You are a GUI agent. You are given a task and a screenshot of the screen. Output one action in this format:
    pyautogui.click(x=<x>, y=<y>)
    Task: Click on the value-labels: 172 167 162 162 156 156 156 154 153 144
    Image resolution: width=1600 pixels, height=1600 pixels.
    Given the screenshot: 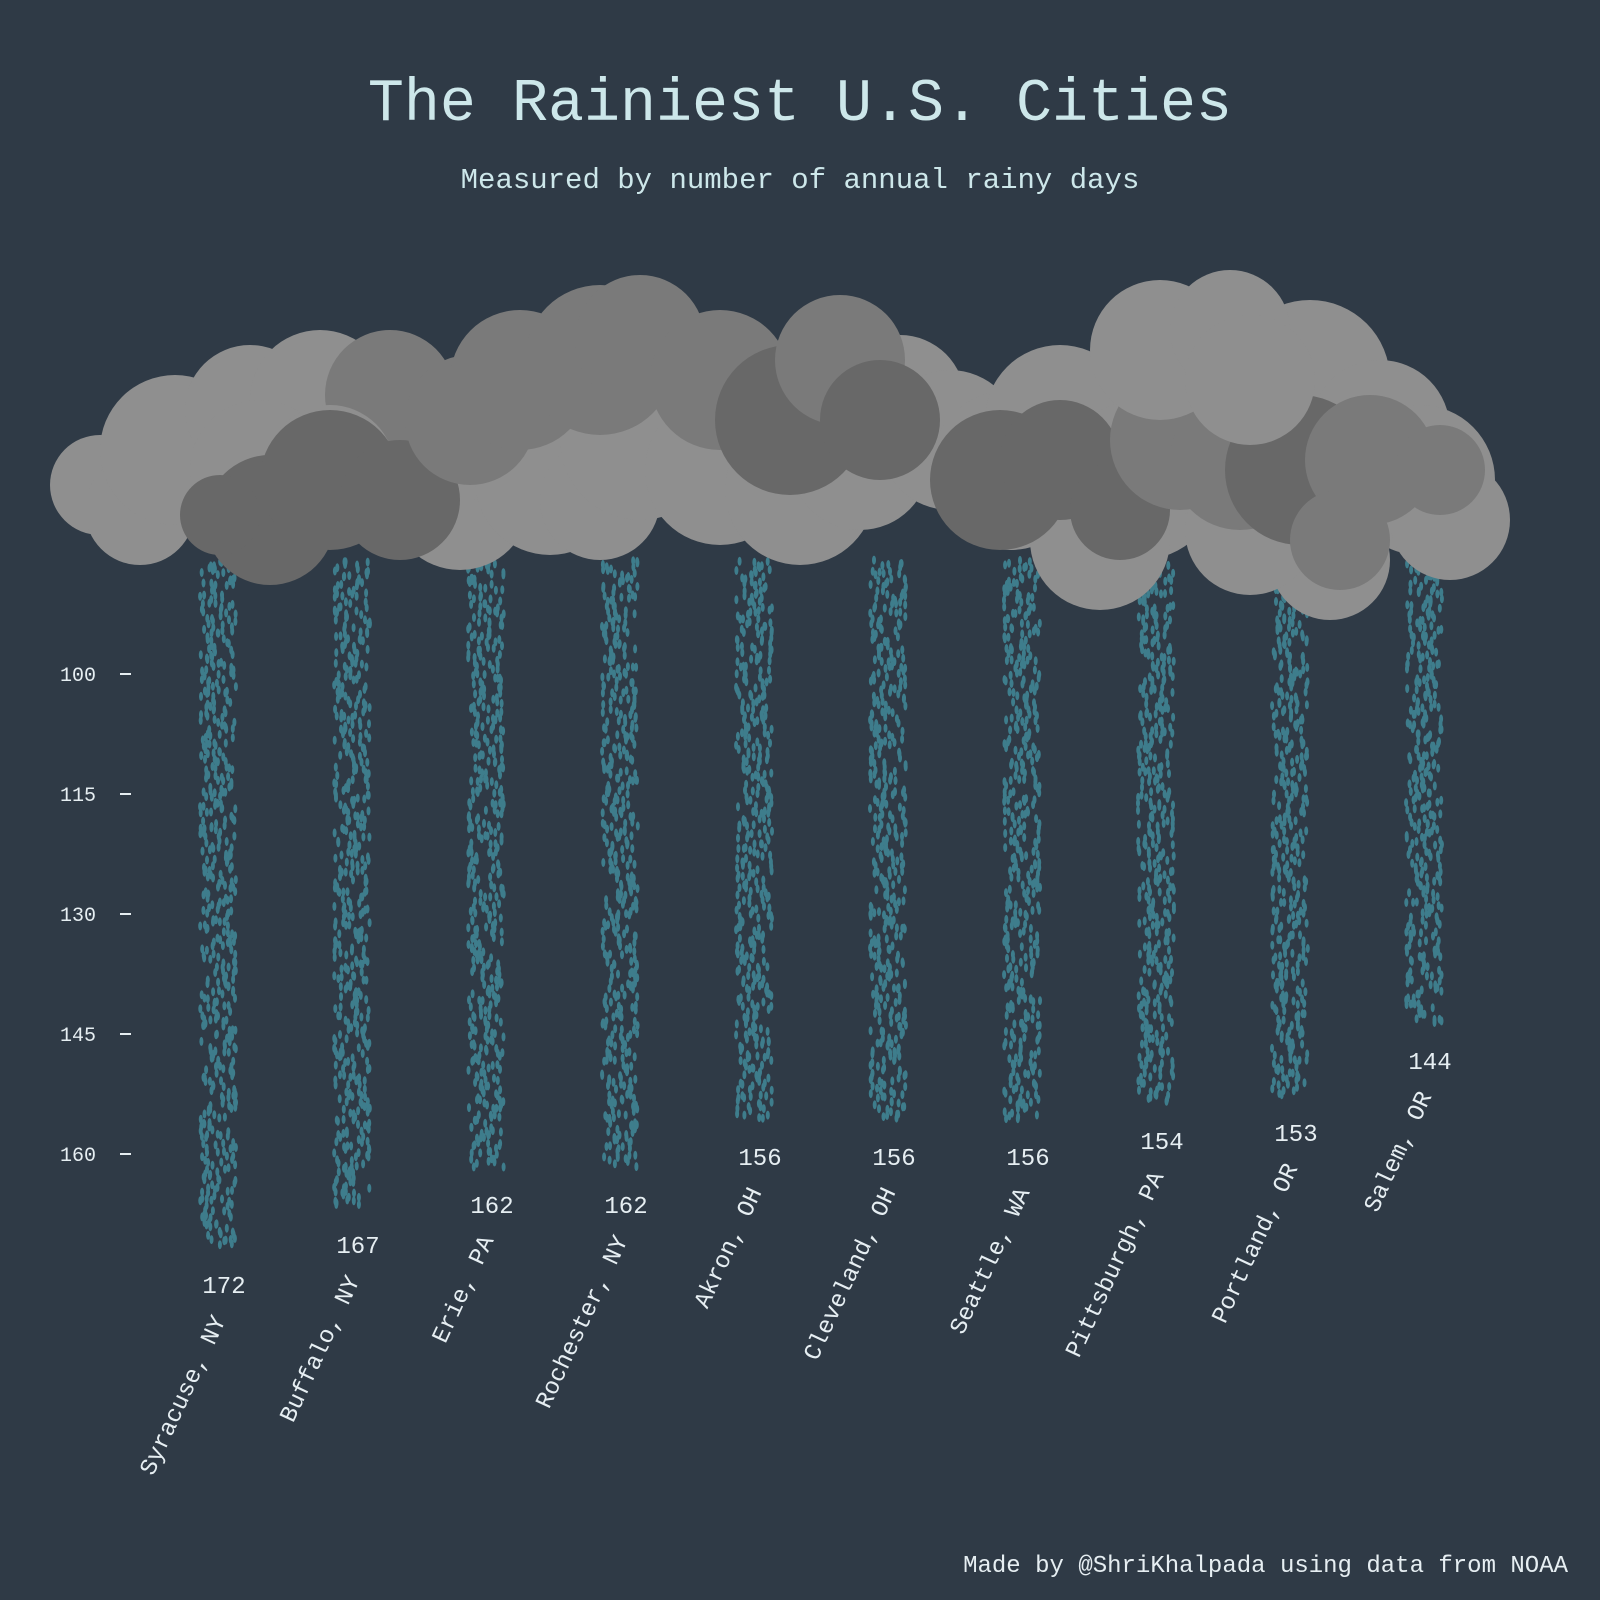 What is the action you would take?
    pyautogui.click(x=826, y=1175)
    